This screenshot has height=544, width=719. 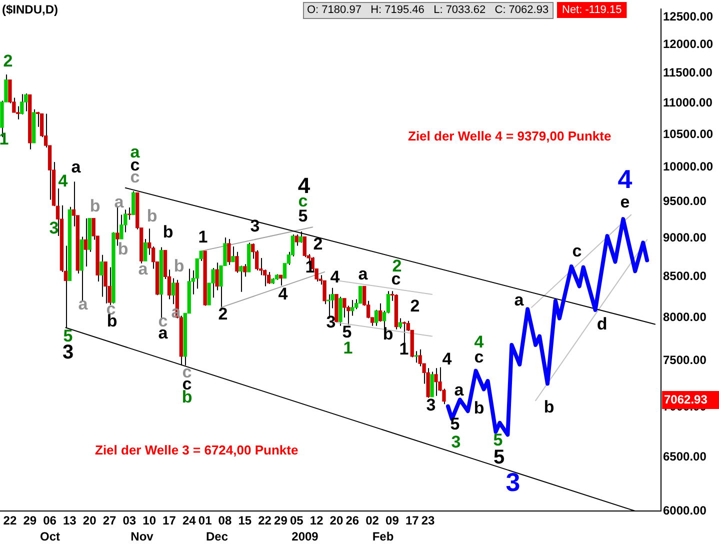 I want to click on annotation: Ziel der Welle 3 = 6724,00 Punkte, so click(x=196, y=450).